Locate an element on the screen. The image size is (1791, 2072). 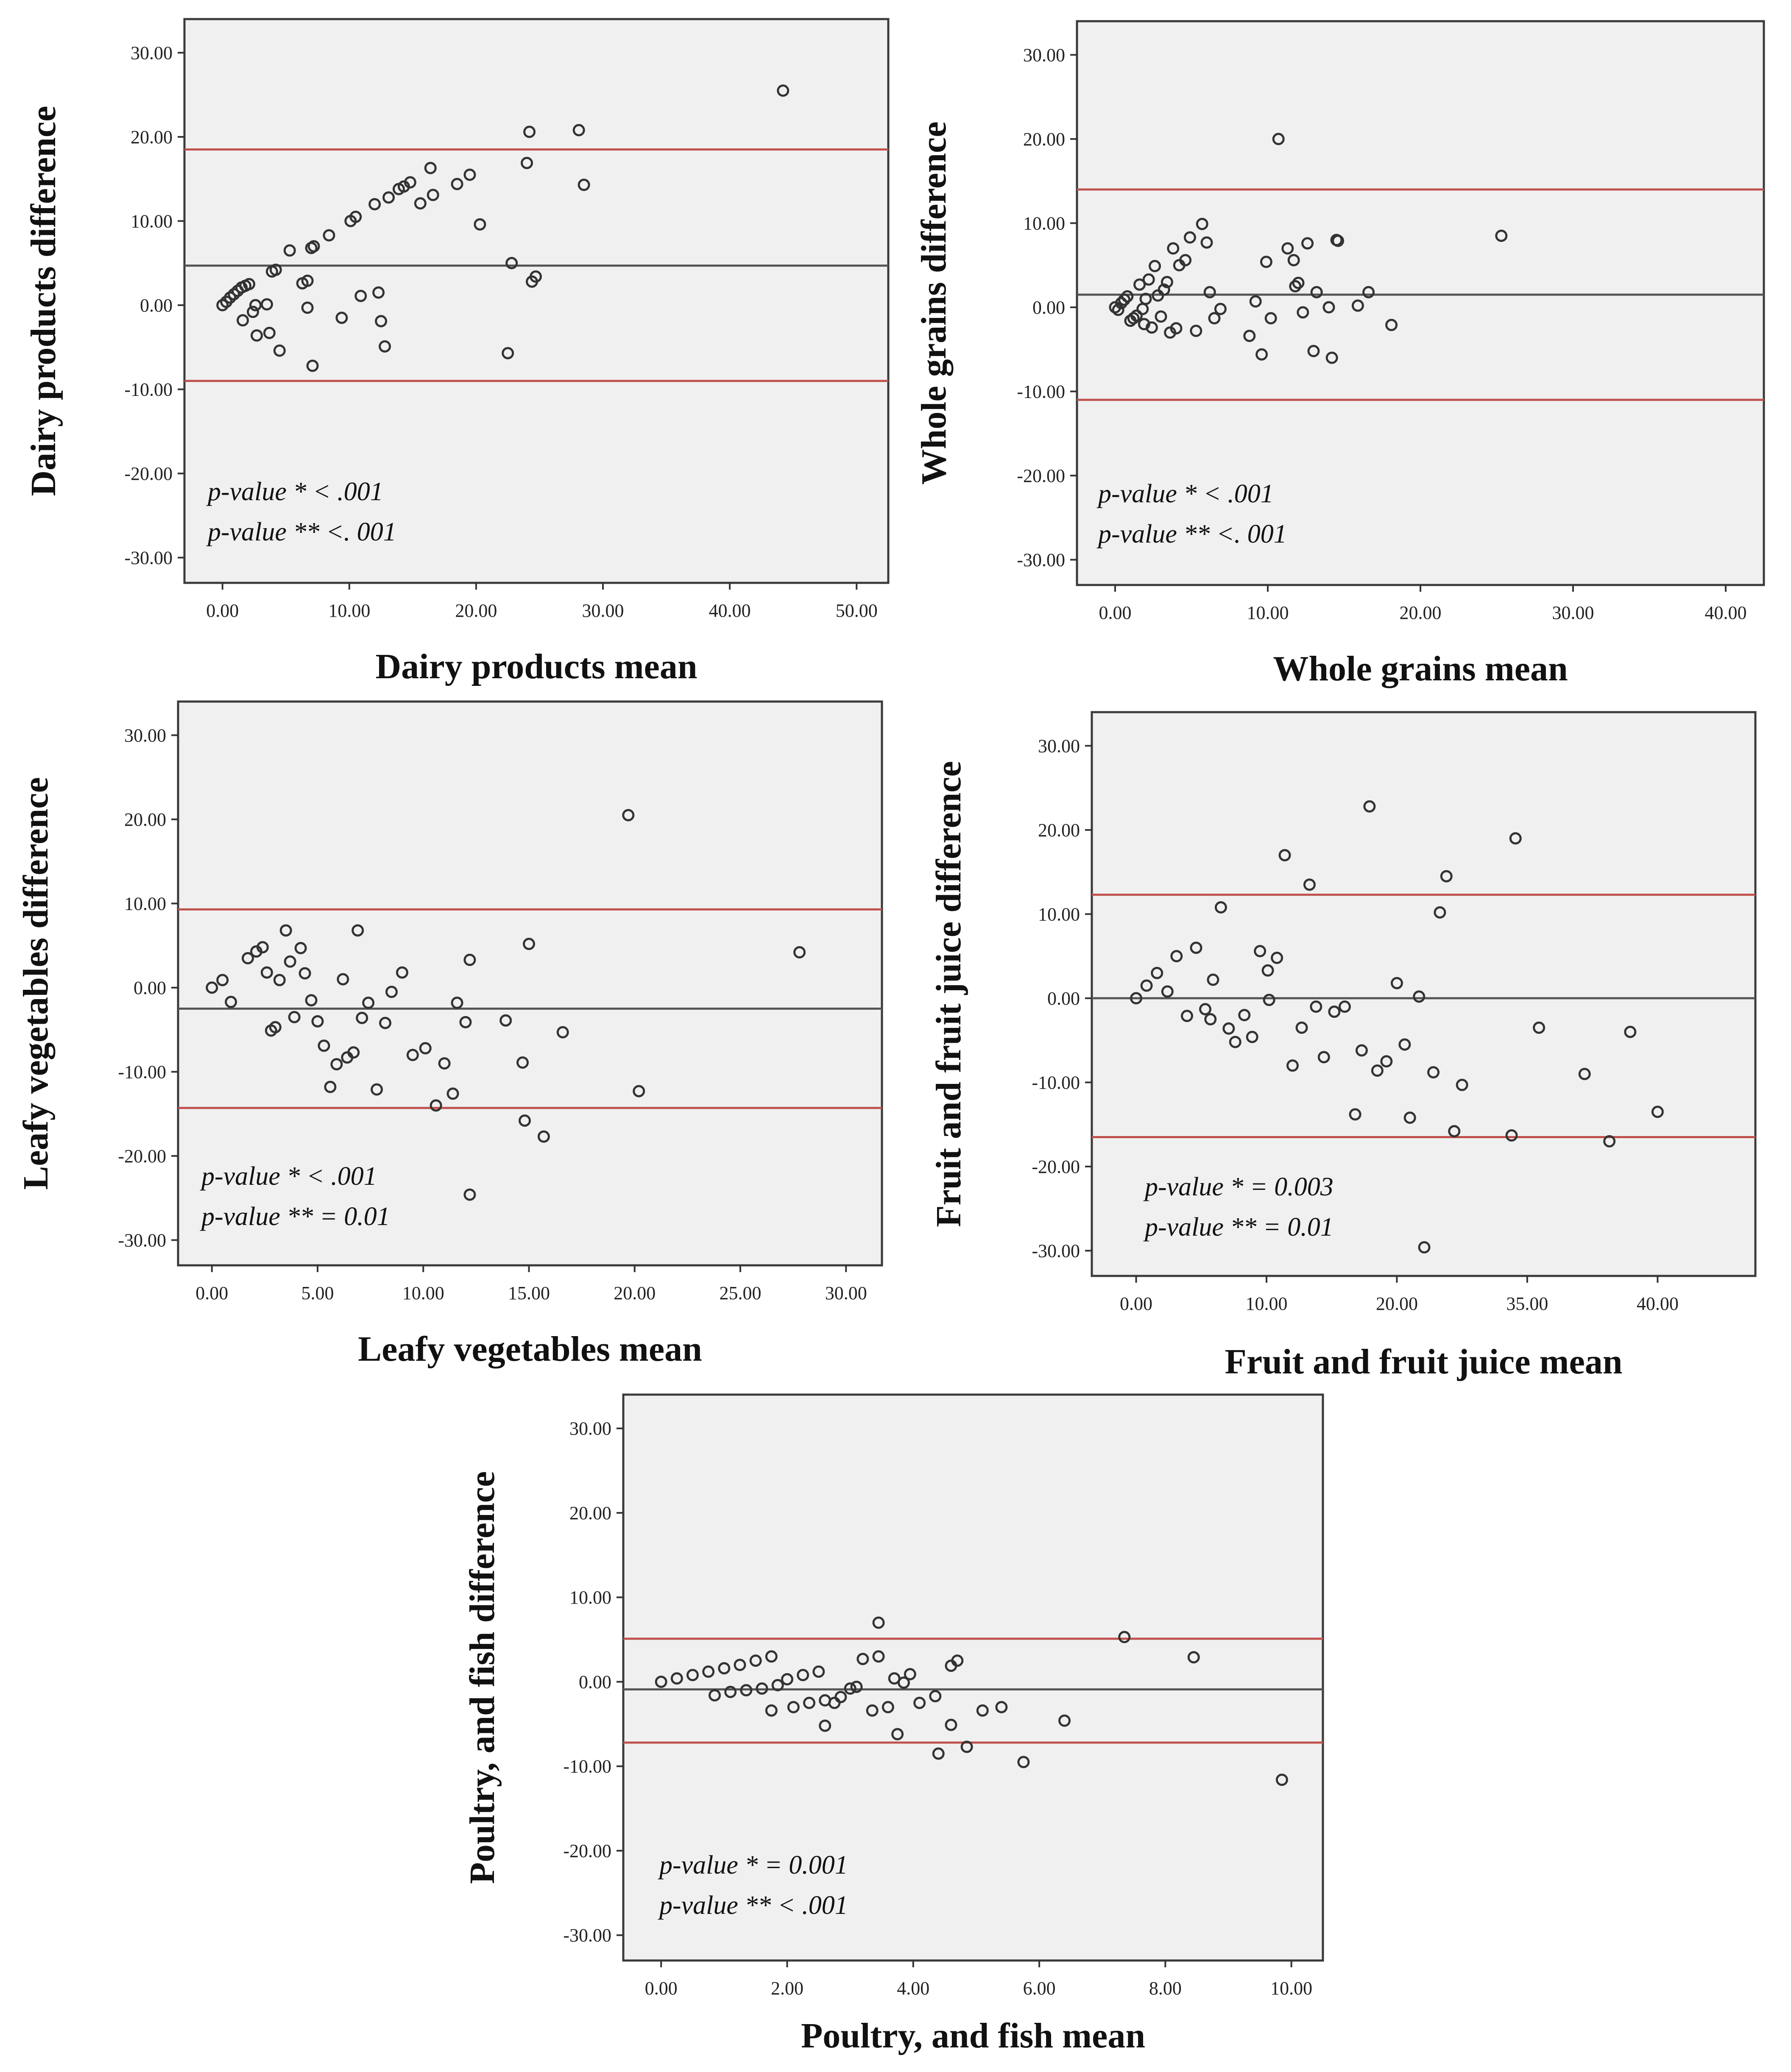
p-value-annotation: p-value ** = 0.01 is located at coordinates (295, 1216).